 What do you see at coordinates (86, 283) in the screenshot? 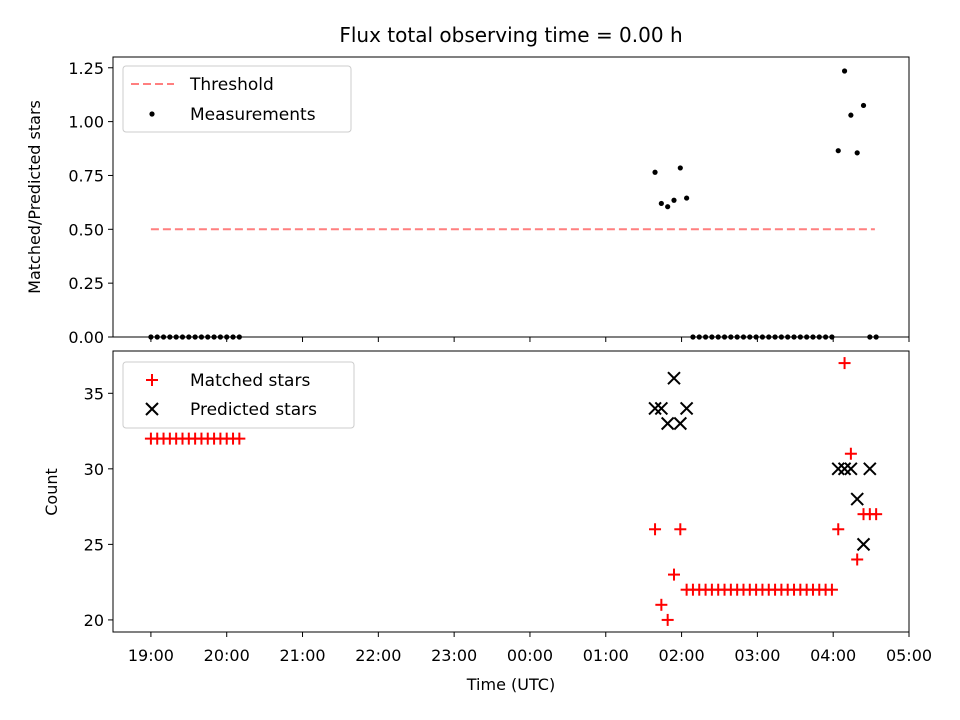
I see `top-y-tick-label: 0.25` at bounding box center [86, 283].